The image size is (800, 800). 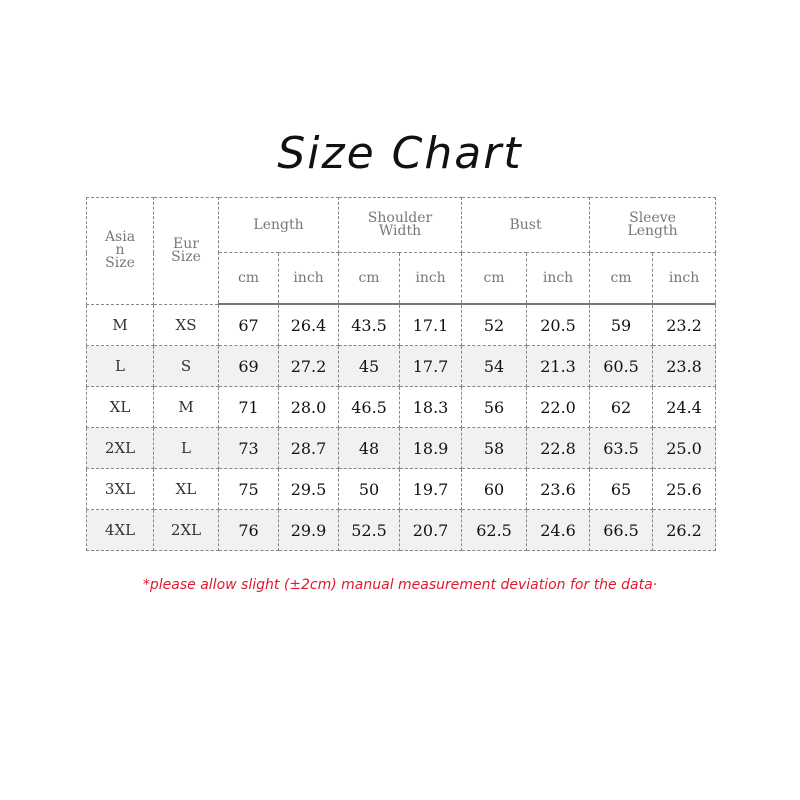 I want to click on header-eur-size: Eur Size, so click(x=186, y=251).